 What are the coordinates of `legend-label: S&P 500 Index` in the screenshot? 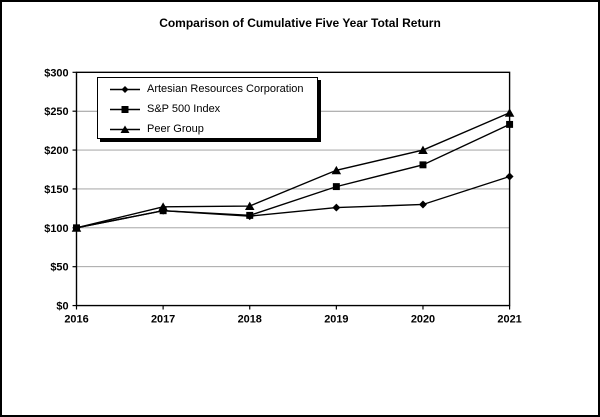 It's located at (184, 109).